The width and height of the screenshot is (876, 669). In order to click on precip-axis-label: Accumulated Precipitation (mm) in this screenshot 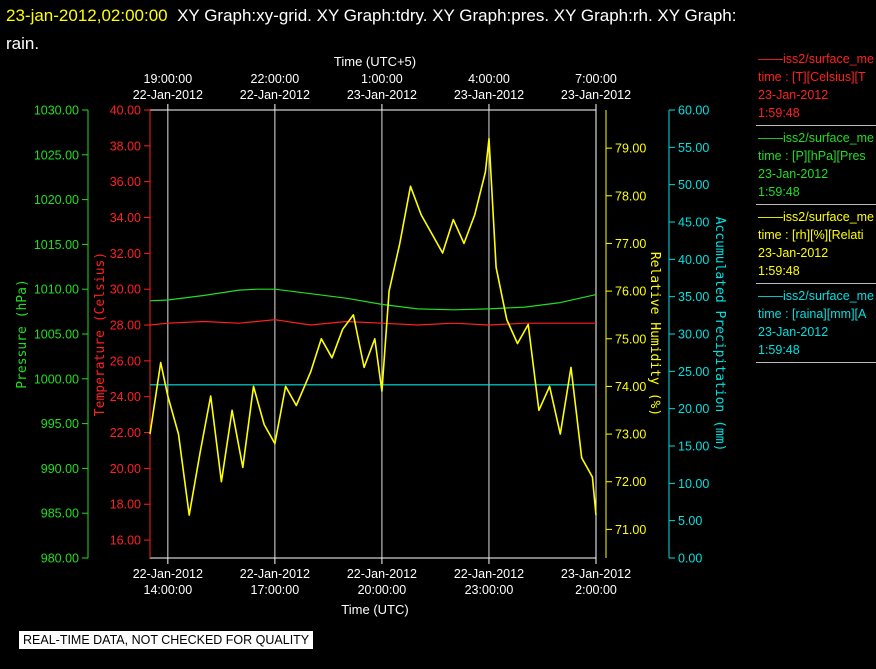, I will do `click(719, 334)`.